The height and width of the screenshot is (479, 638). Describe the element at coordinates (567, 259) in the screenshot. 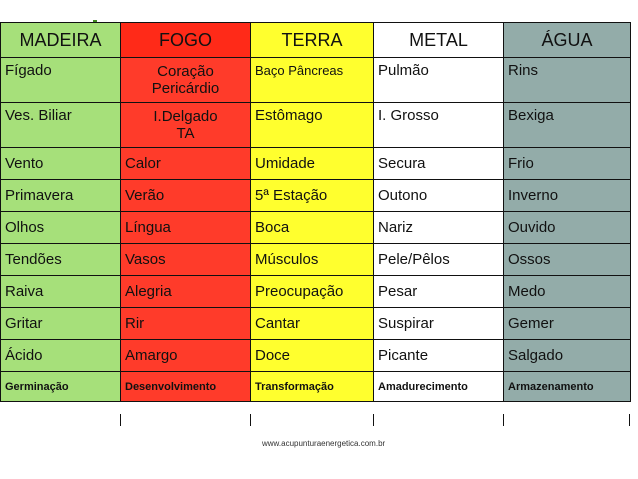

I see `cell-agua: Ossos` at that location.